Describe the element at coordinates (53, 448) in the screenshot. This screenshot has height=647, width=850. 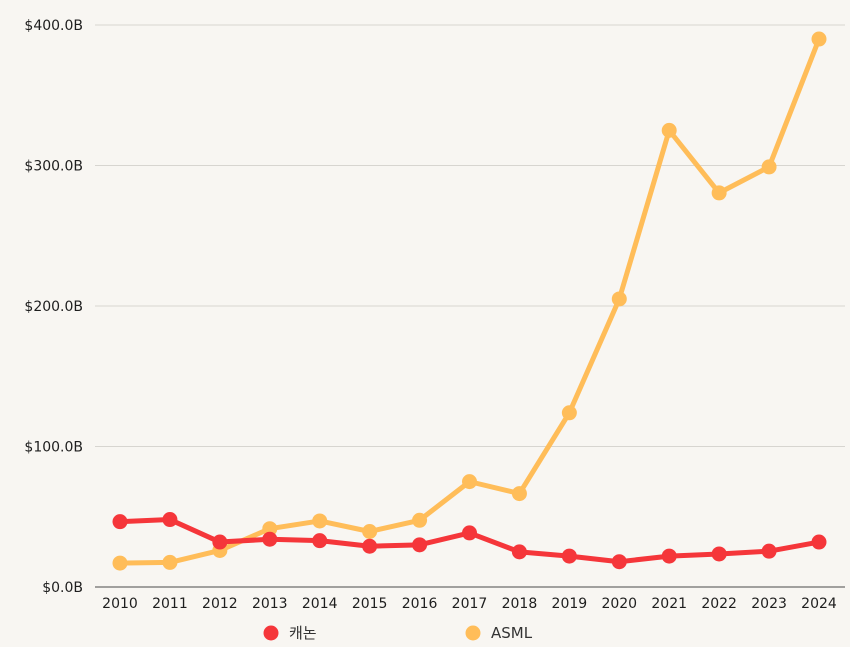
I see `y-tick-label: $100.0B` at that location.